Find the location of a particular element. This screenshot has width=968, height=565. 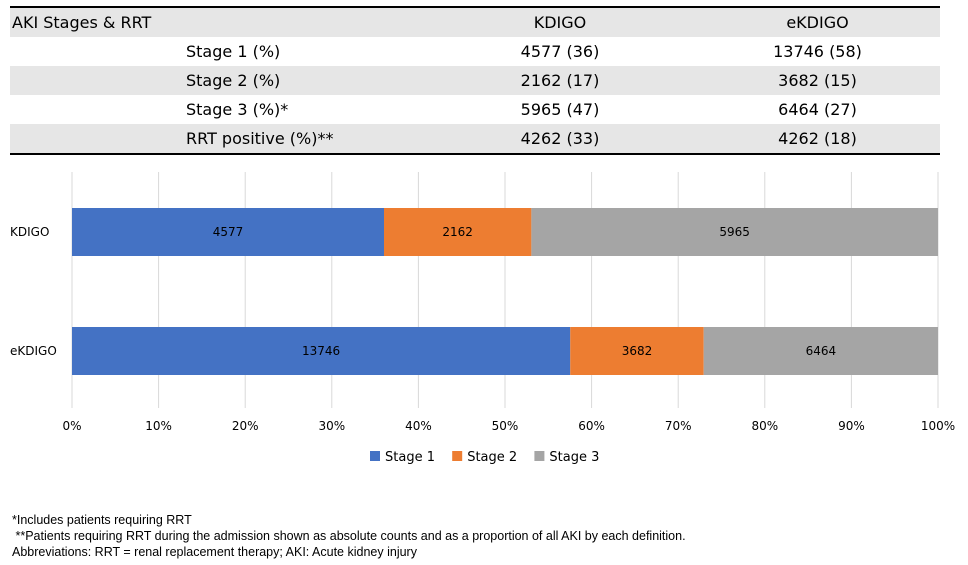

x-tick-label: 30% is located at coordinates (331, 426).